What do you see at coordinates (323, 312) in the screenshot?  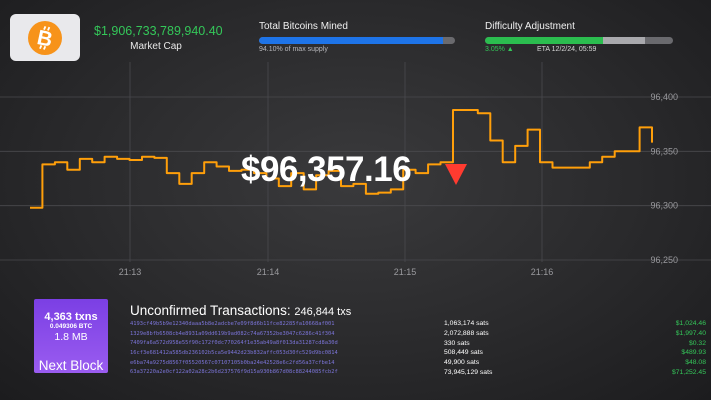 I see `unconfirmed-count: 246,844 txs` at bounding box center [323, 312].